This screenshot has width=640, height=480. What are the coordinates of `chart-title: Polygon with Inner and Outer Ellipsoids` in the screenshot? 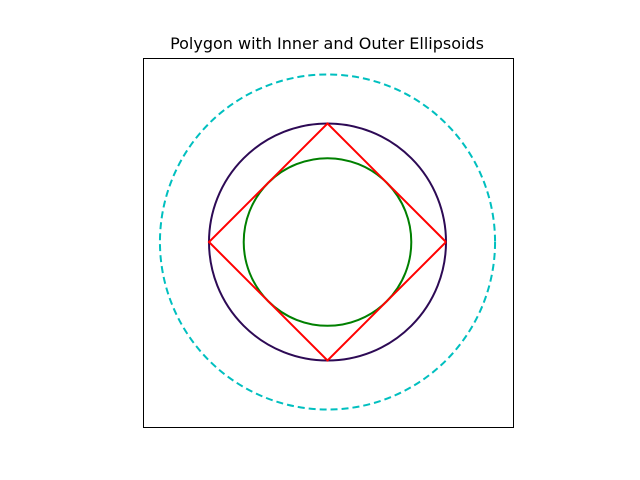 It's located at (327, 43).